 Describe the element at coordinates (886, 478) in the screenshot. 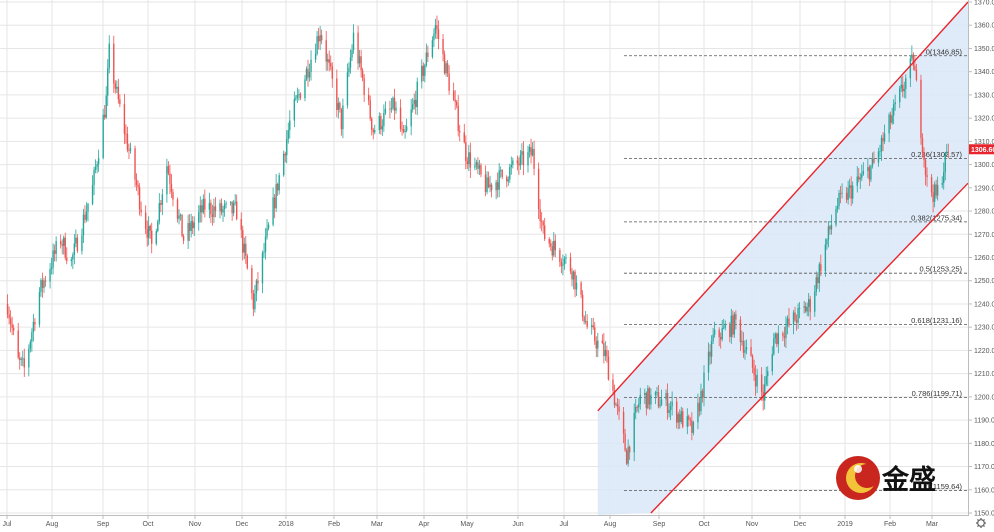

I see `logo: 金盛` at that location.